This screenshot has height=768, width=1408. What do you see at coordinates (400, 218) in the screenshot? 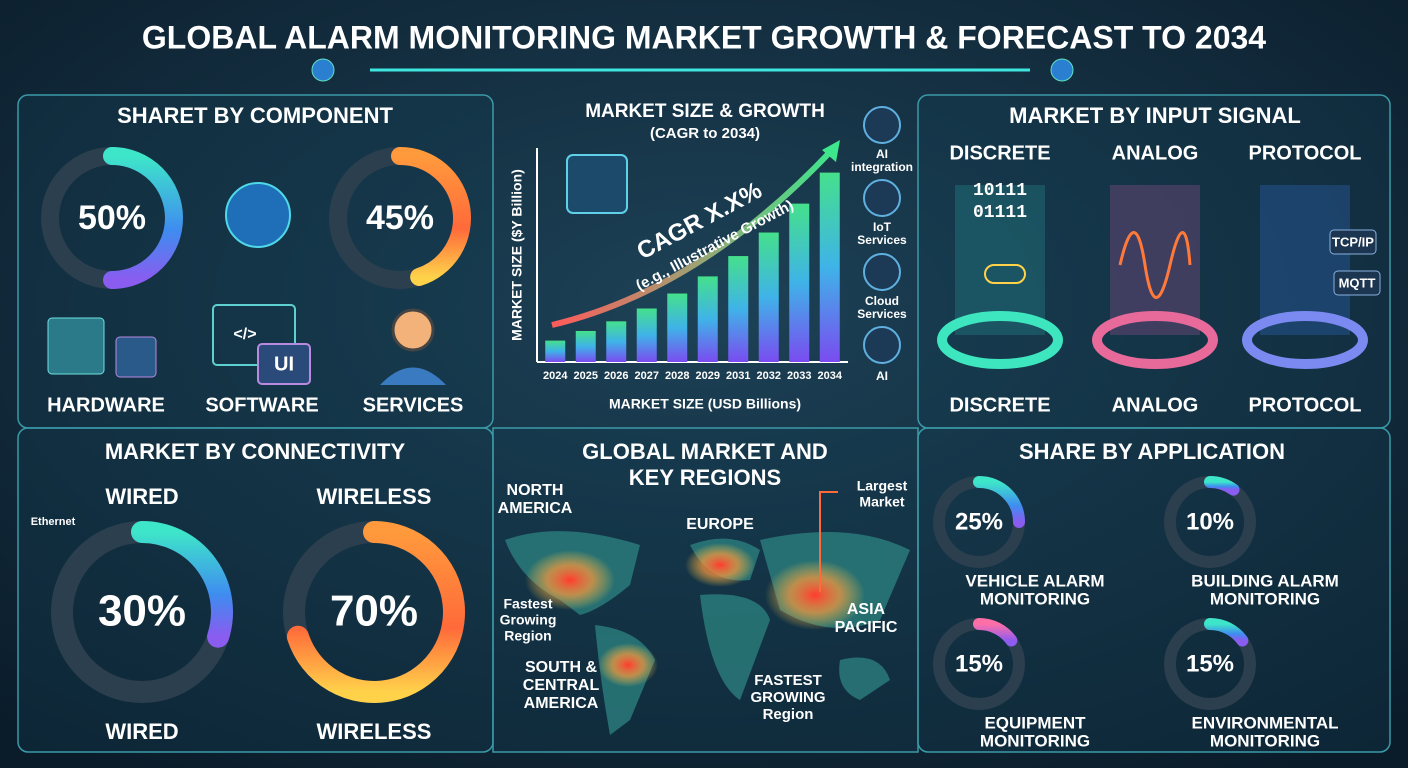
I see `share-label: 45%` at bounding box center [400, 218].